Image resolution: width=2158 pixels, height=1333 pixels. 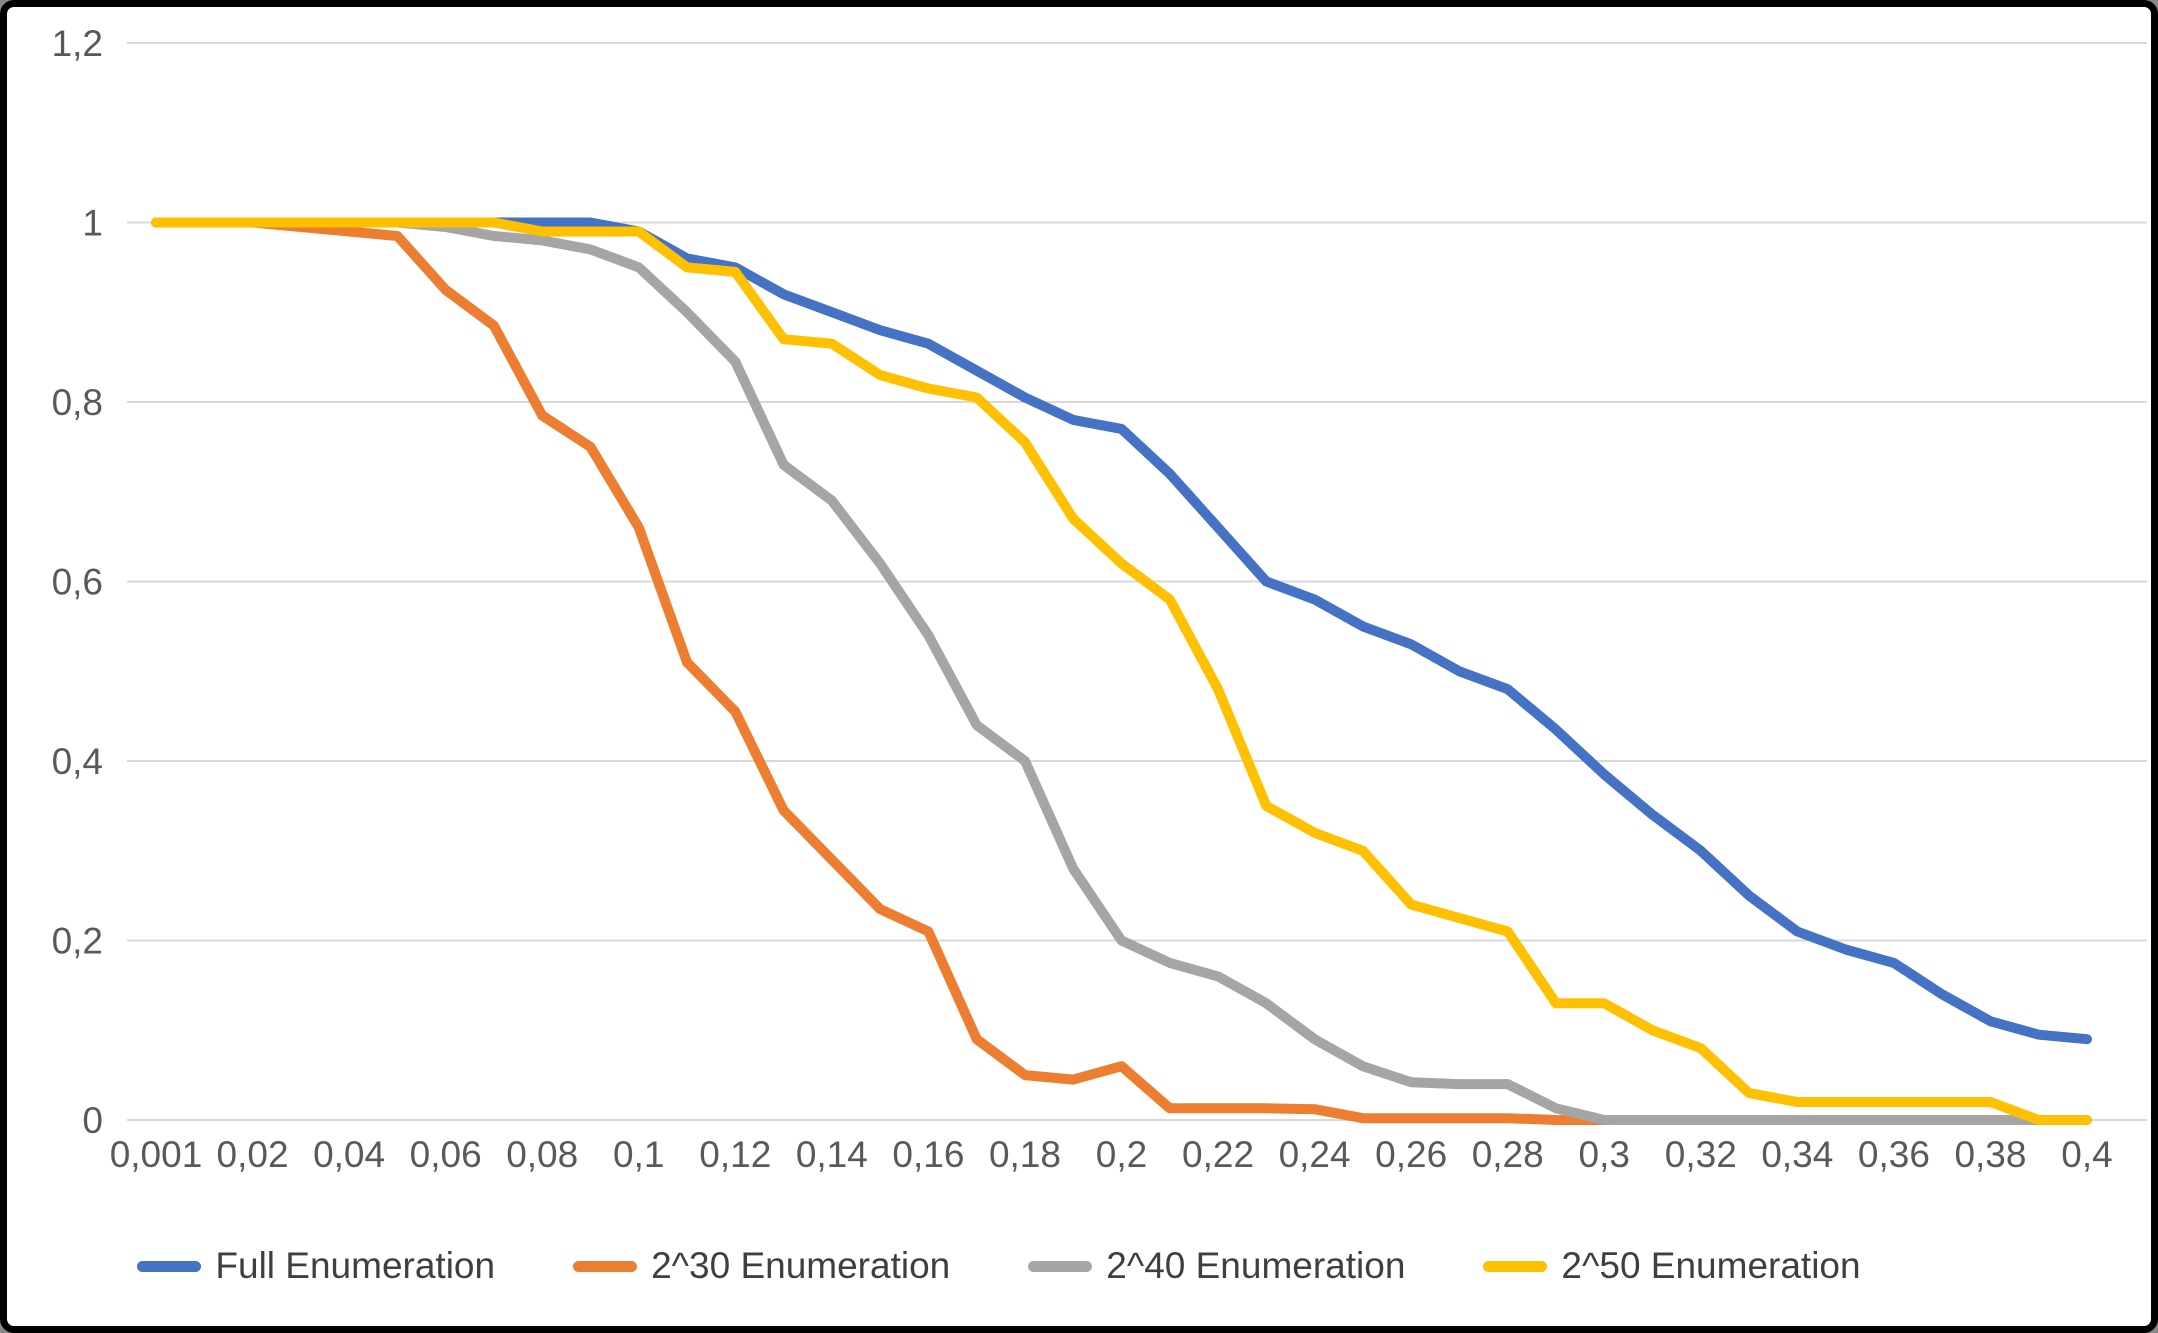 I want to click on legend-swatch-2-40-enumeration, so click(x=1060, y=1266).